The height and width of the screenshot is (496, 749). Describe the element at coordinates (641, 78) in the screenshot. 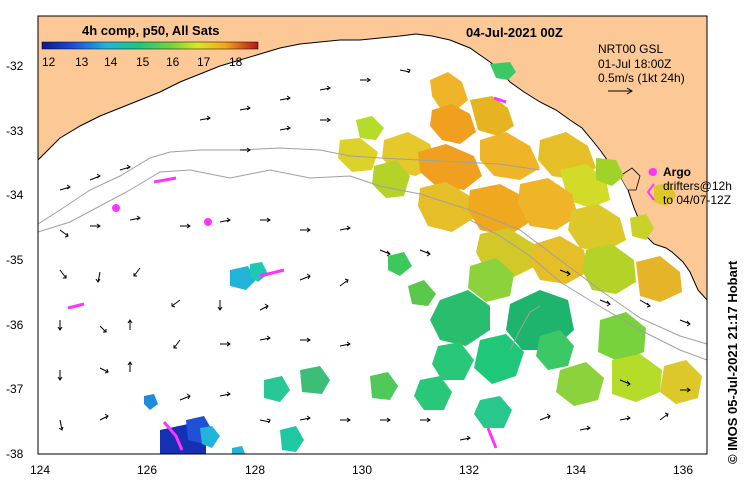

I see `velocity-legend-line3: 0.5m/s (1kt 24h)` at that location.